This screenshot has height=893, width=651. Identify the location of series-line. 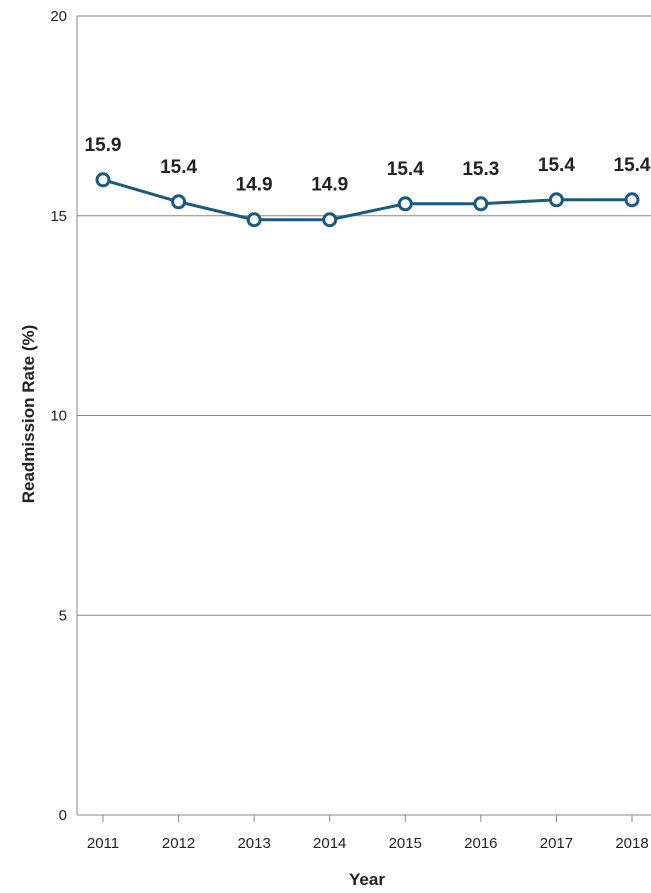
(367, 200).